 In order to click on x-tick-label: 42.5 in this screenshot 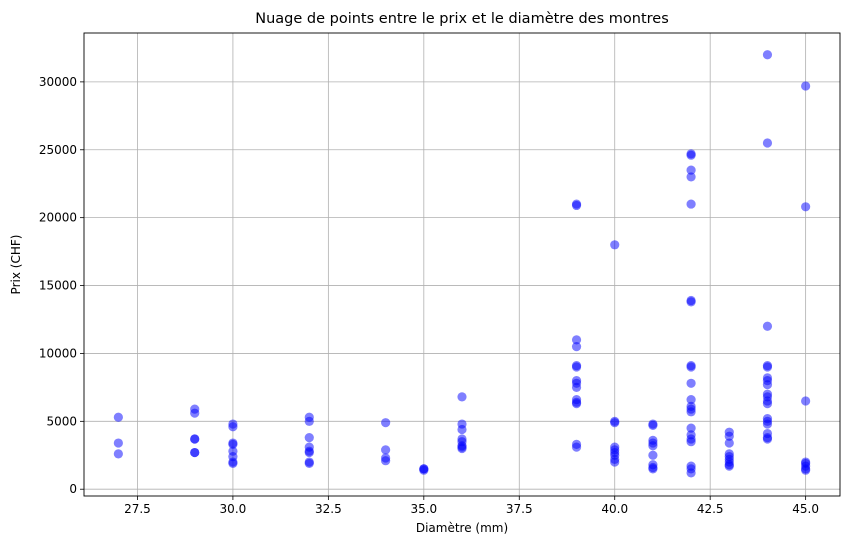, I will do `click(710, 509)`.